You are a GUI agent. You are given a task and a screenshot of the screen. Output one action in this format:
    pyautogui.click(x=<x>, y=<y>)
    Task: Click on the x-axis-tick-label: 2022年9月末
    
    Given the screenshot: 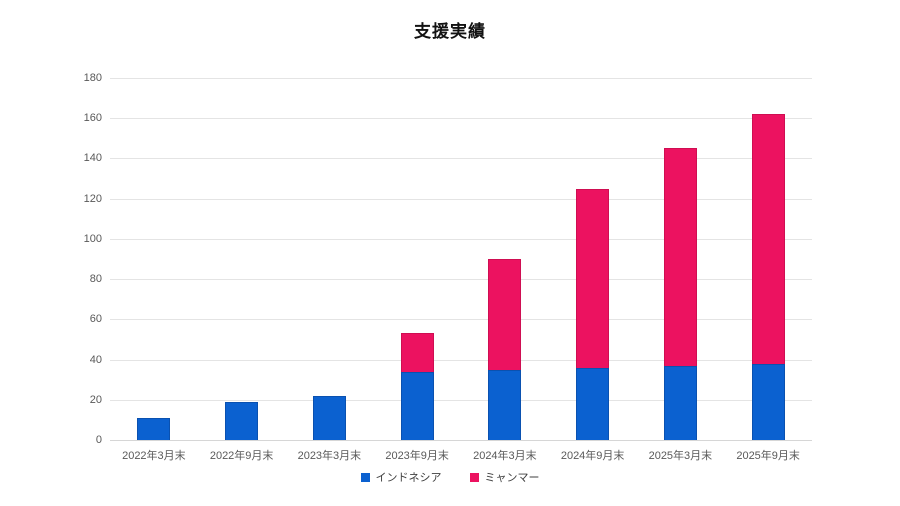 What is the action you would take?
    pyautogui.click(x=241, y=456)
    